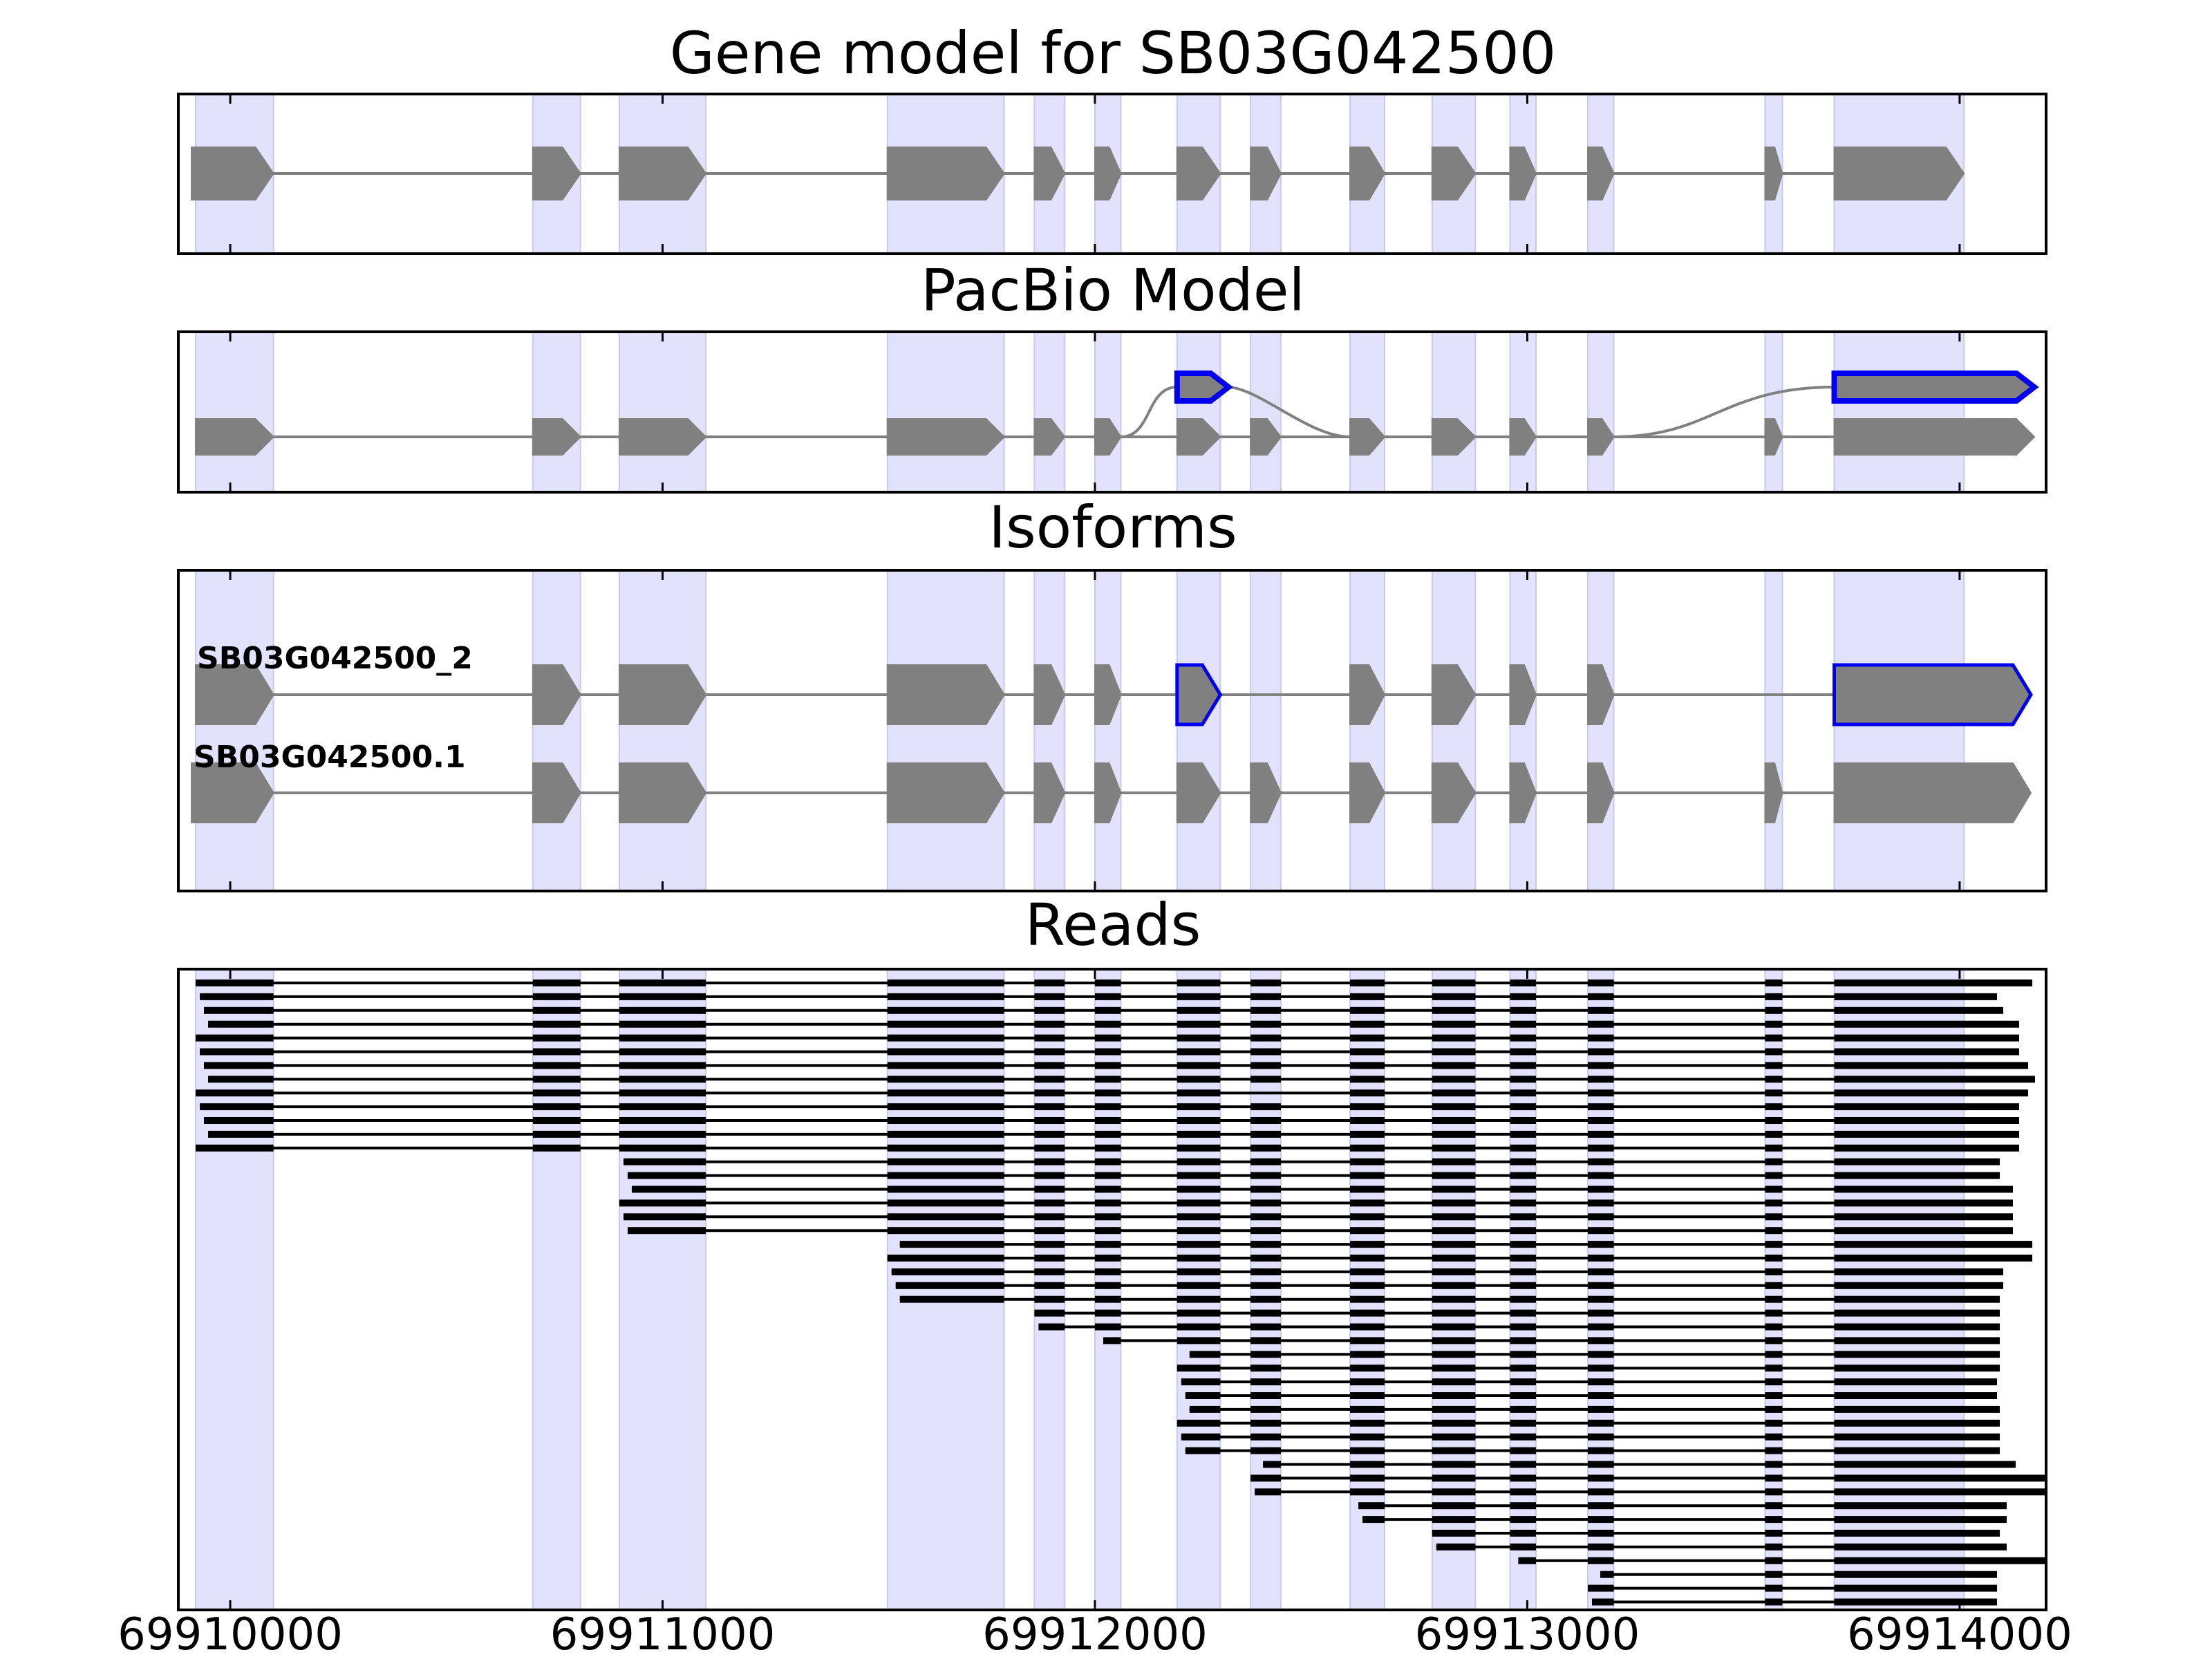 This screenshot has width=2212, height=1659. What do you see at coordinates (335, 658) in the screenshot?
I see `isoform-label-alt: SB03G042500_2` at bounding box center [335, 658].